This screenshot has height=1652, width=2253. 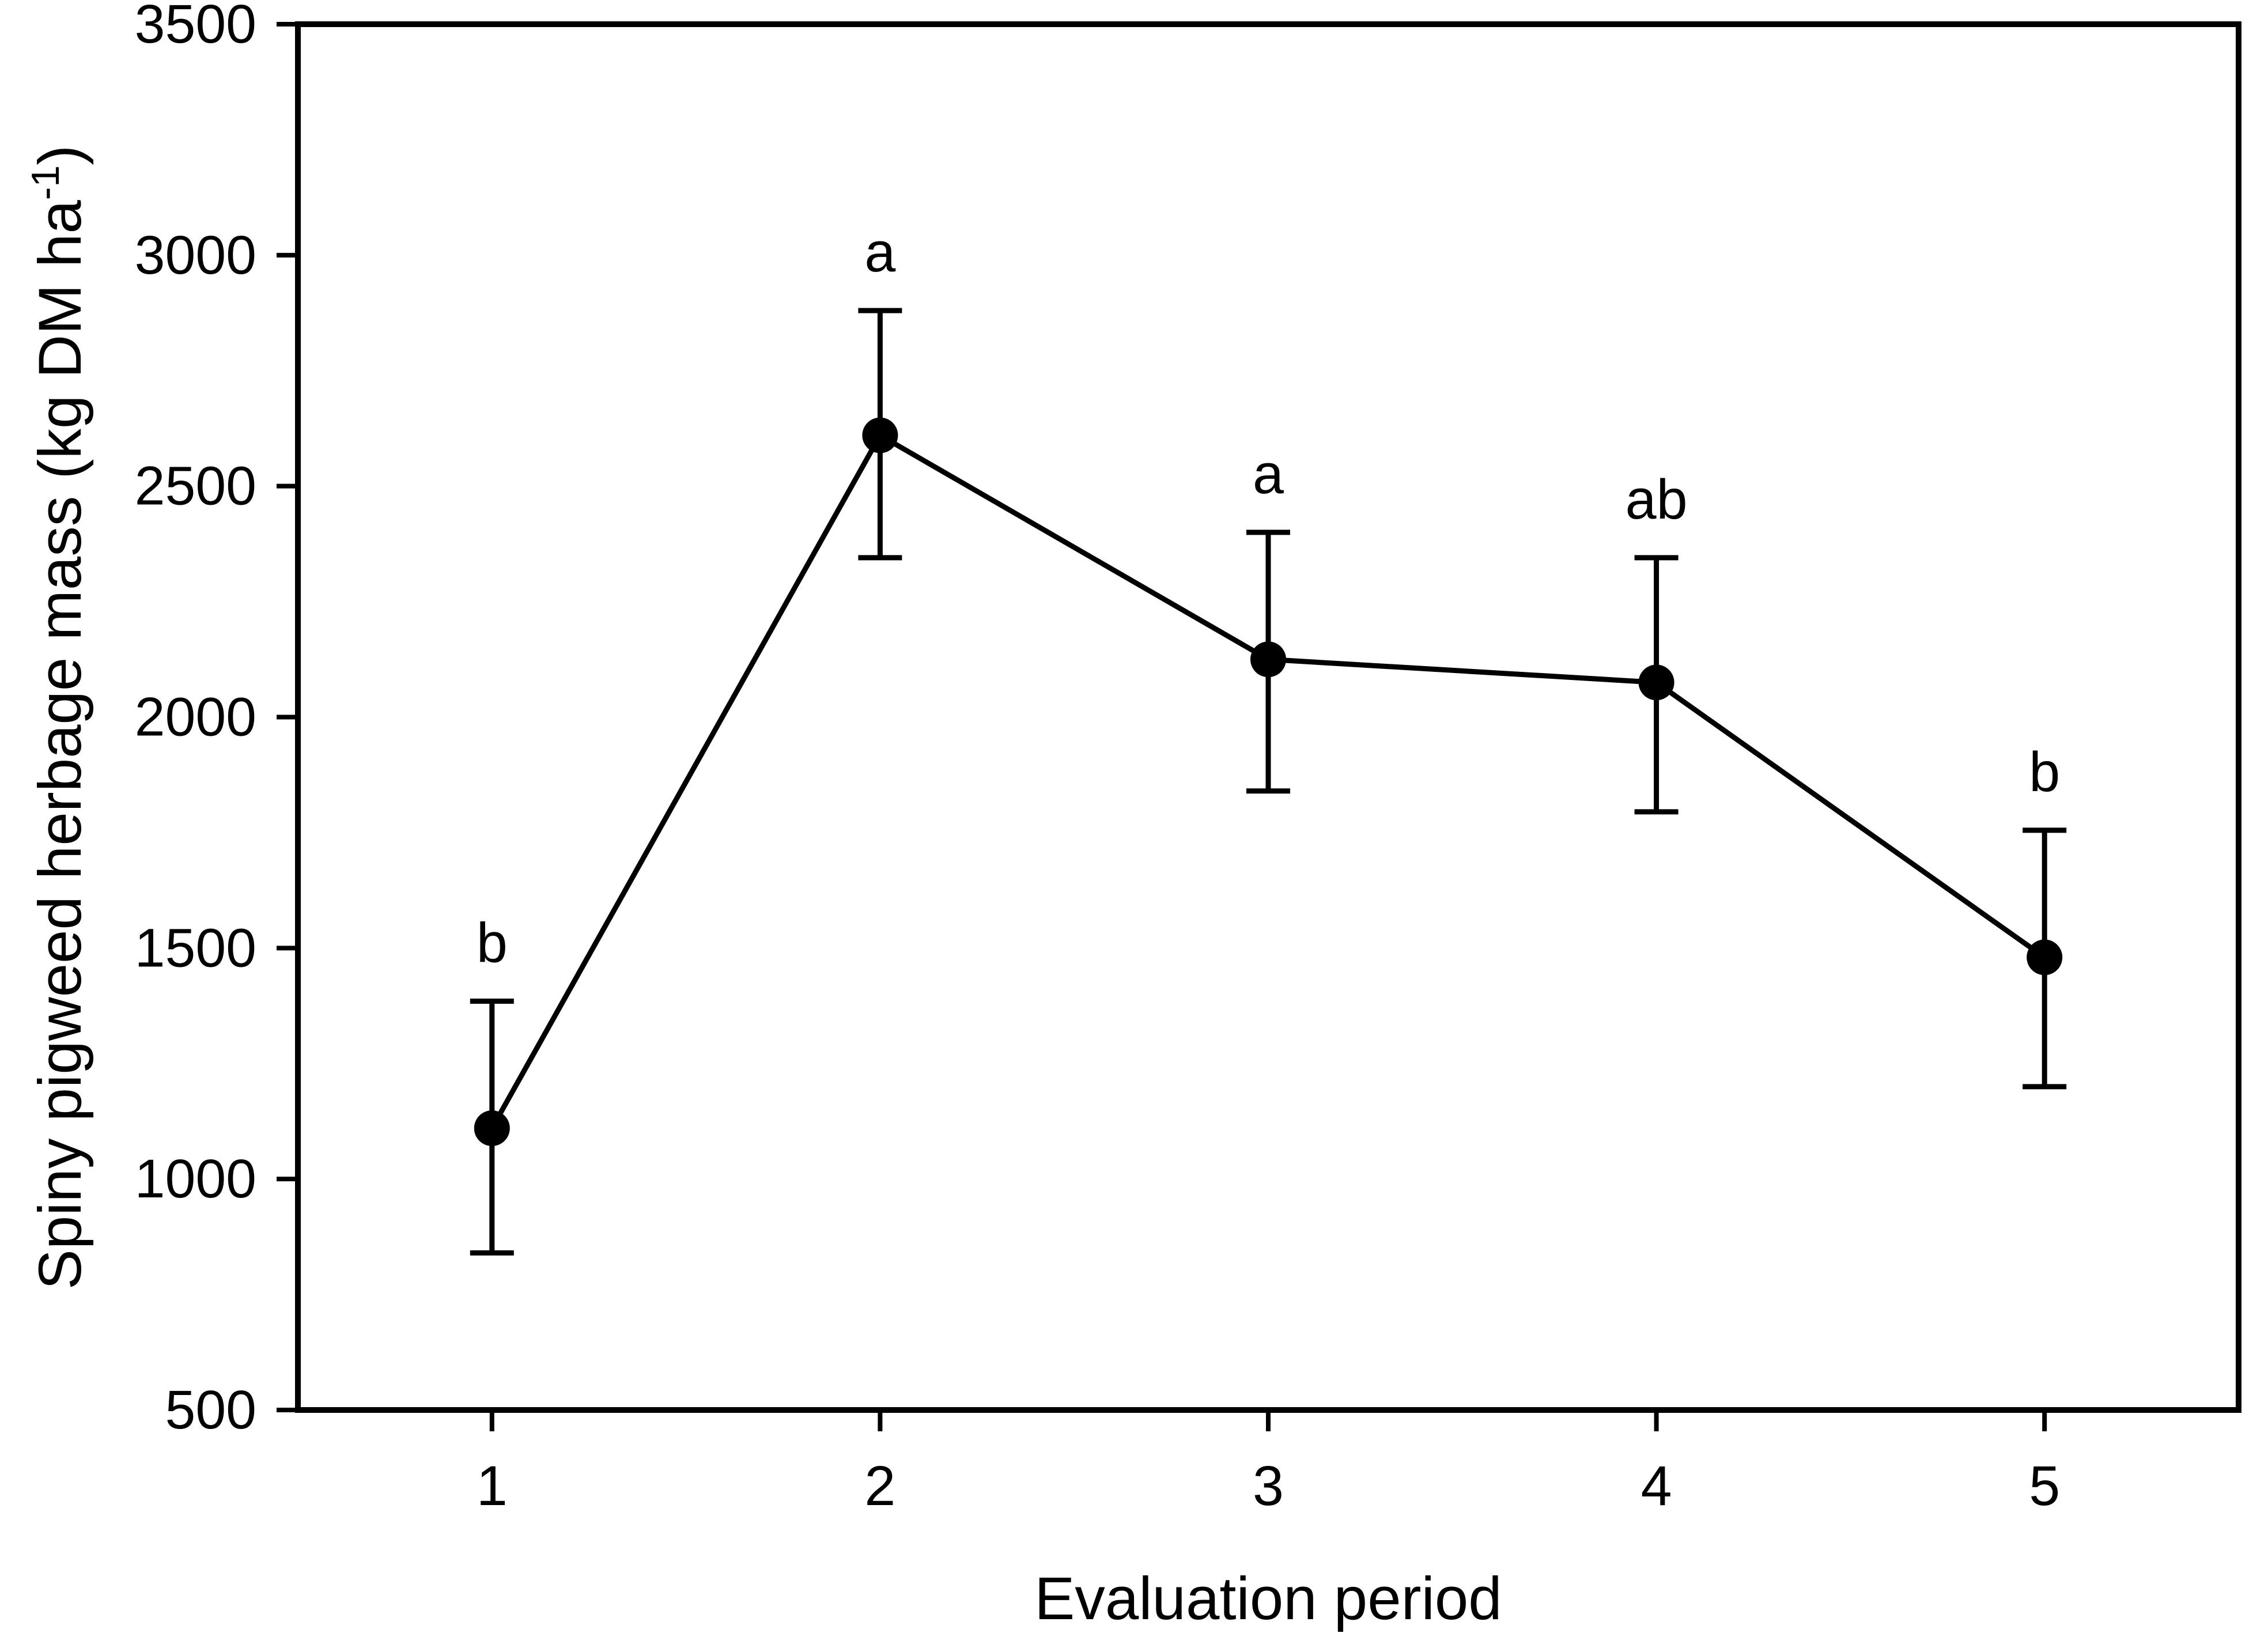 What do you see at coordinates (195, 1179) in the screenshot?
I see `y-tick-label: 1000` at bounding box center [195, 1179].